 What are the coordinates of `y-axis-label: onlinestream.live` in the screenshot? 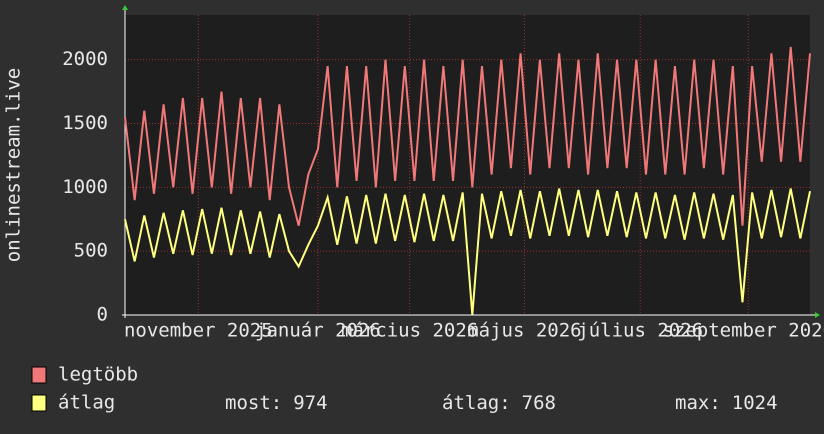 It's located at (14, 165).